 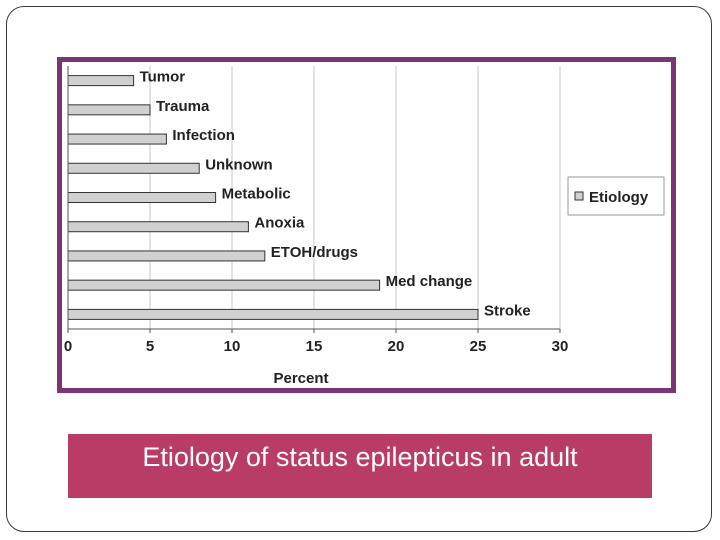 I want to click on x-tick-label-0: 0, so click(x=68, y=346).